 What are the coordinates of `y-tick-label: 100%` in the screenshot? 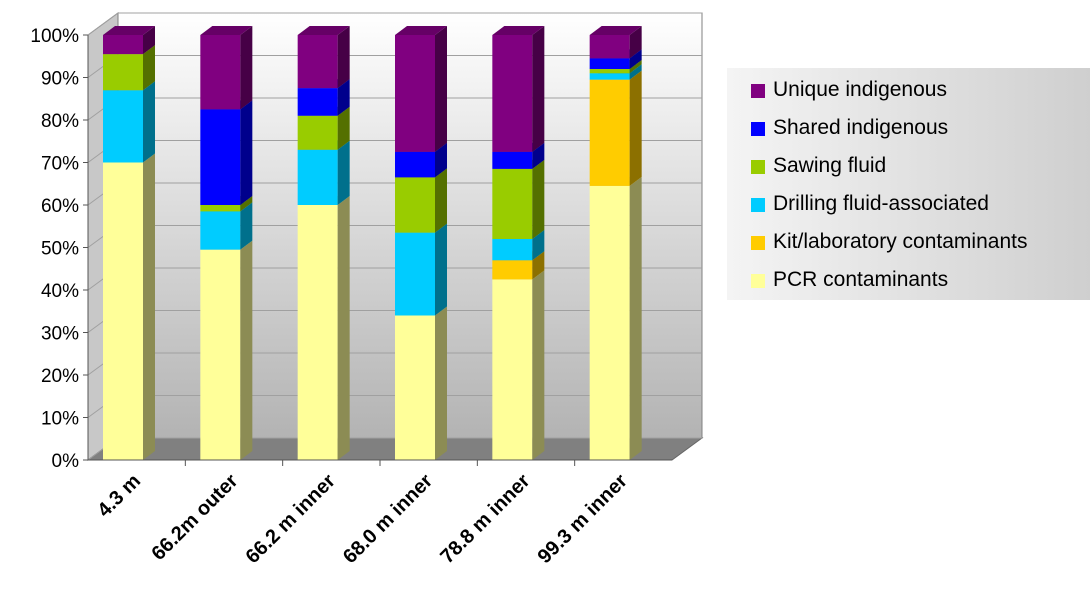 It's located at (54, 36).